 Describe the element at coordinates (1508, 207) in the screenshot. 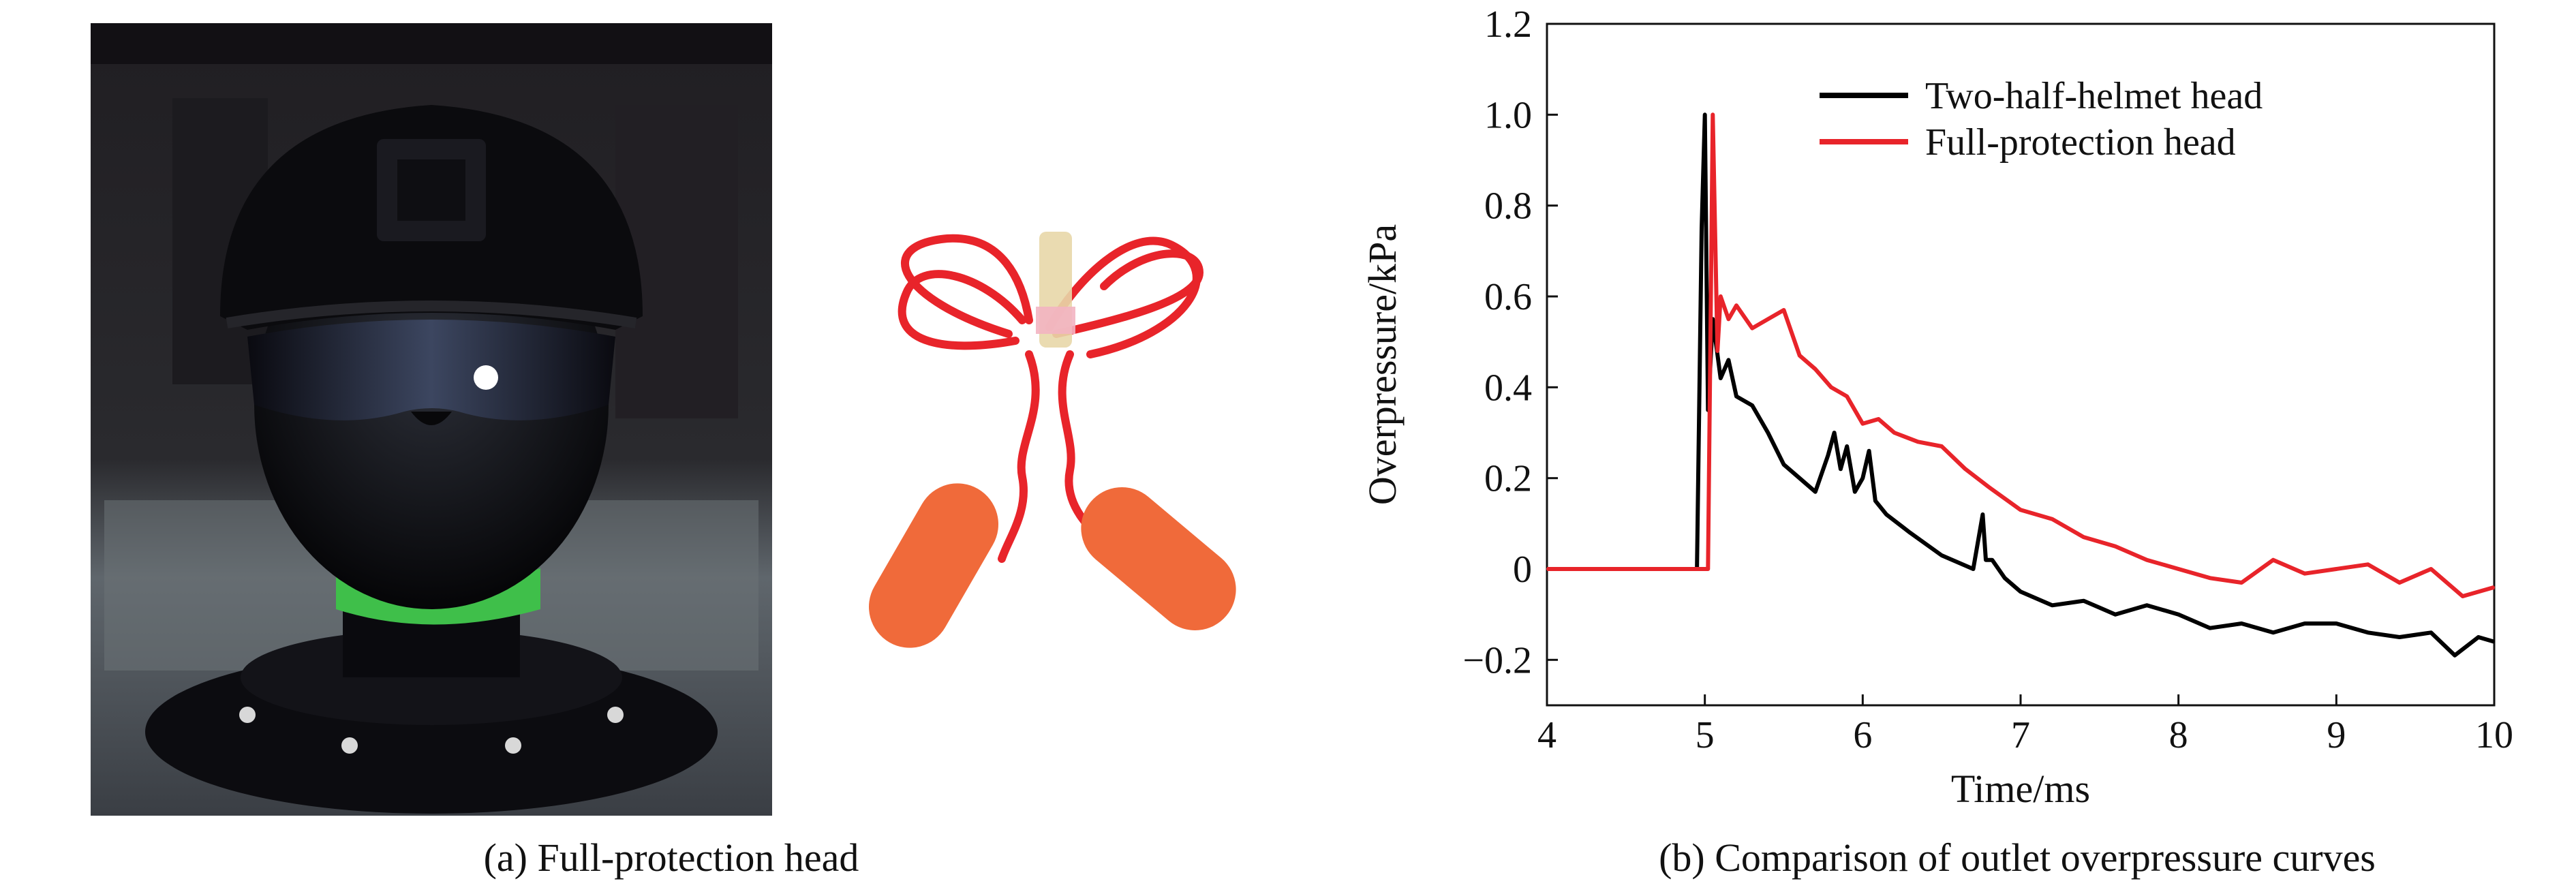

I see `y-tick-label: 0.8` at that location.